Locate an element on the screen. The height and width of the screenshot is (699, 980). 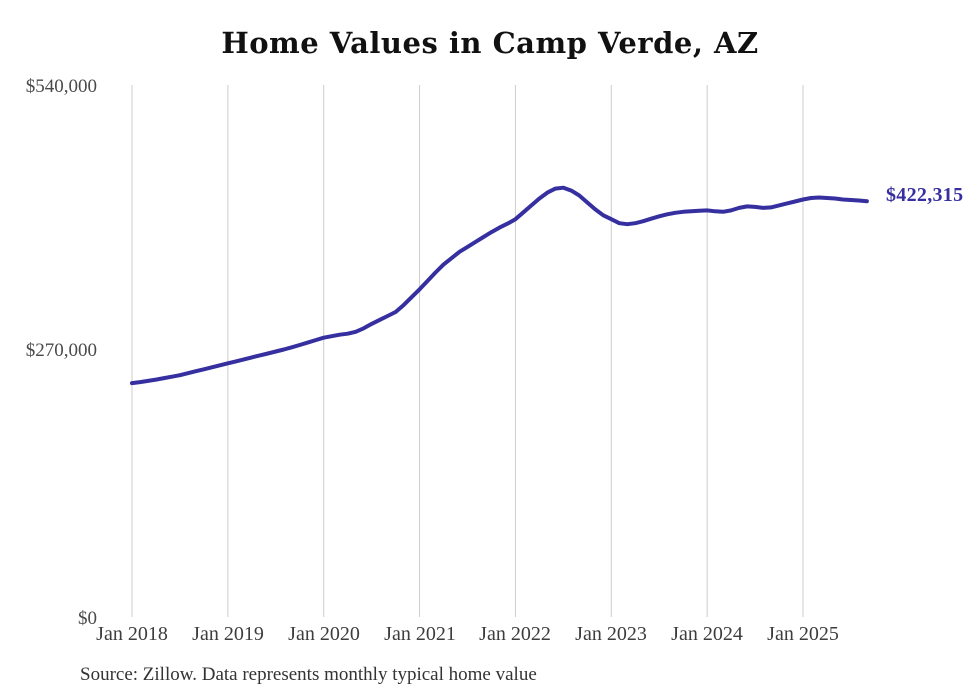
y-axis-tick-270000: $270,000 is located at coordinates (61, 350).